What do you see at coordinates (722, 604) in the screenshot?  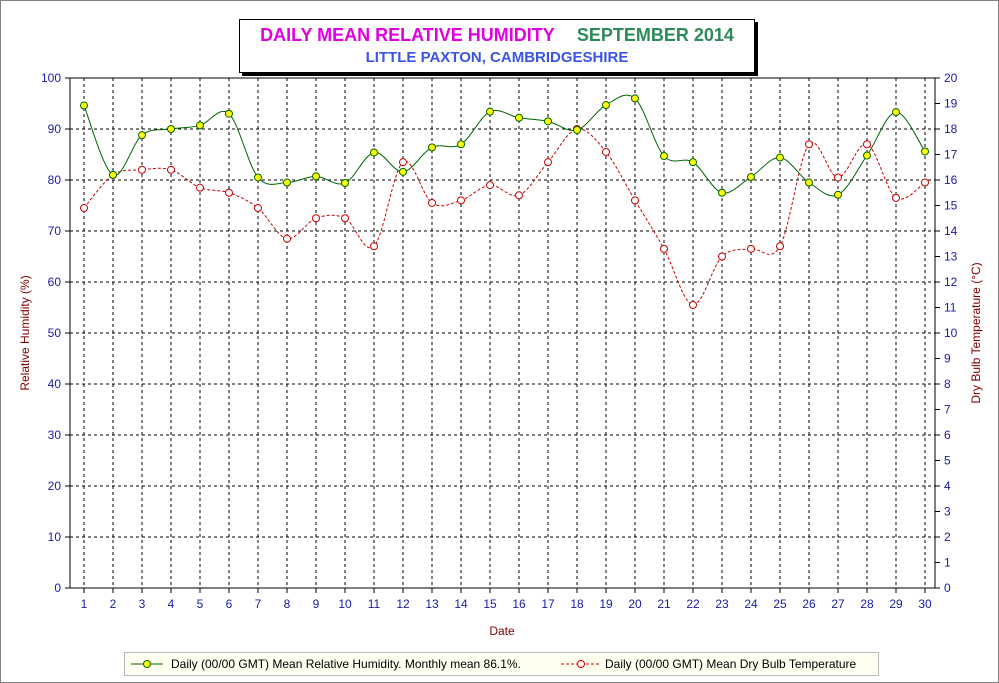 I see `x-tick-label: 23` at bounding box center [722, 604].